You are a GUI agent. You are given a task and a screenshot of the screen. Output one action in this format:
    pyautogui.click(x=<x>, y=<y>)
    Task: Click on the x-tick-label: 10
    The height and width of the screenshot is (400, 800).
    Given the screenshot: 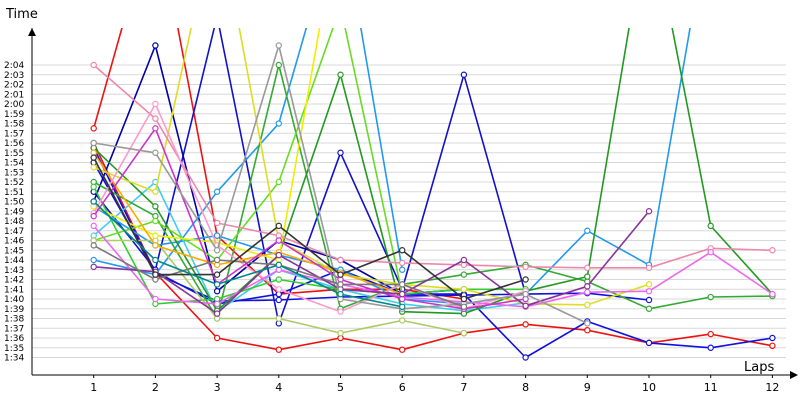 What is the action you would take?
    pyautogui.click(x=649, y=387)
    